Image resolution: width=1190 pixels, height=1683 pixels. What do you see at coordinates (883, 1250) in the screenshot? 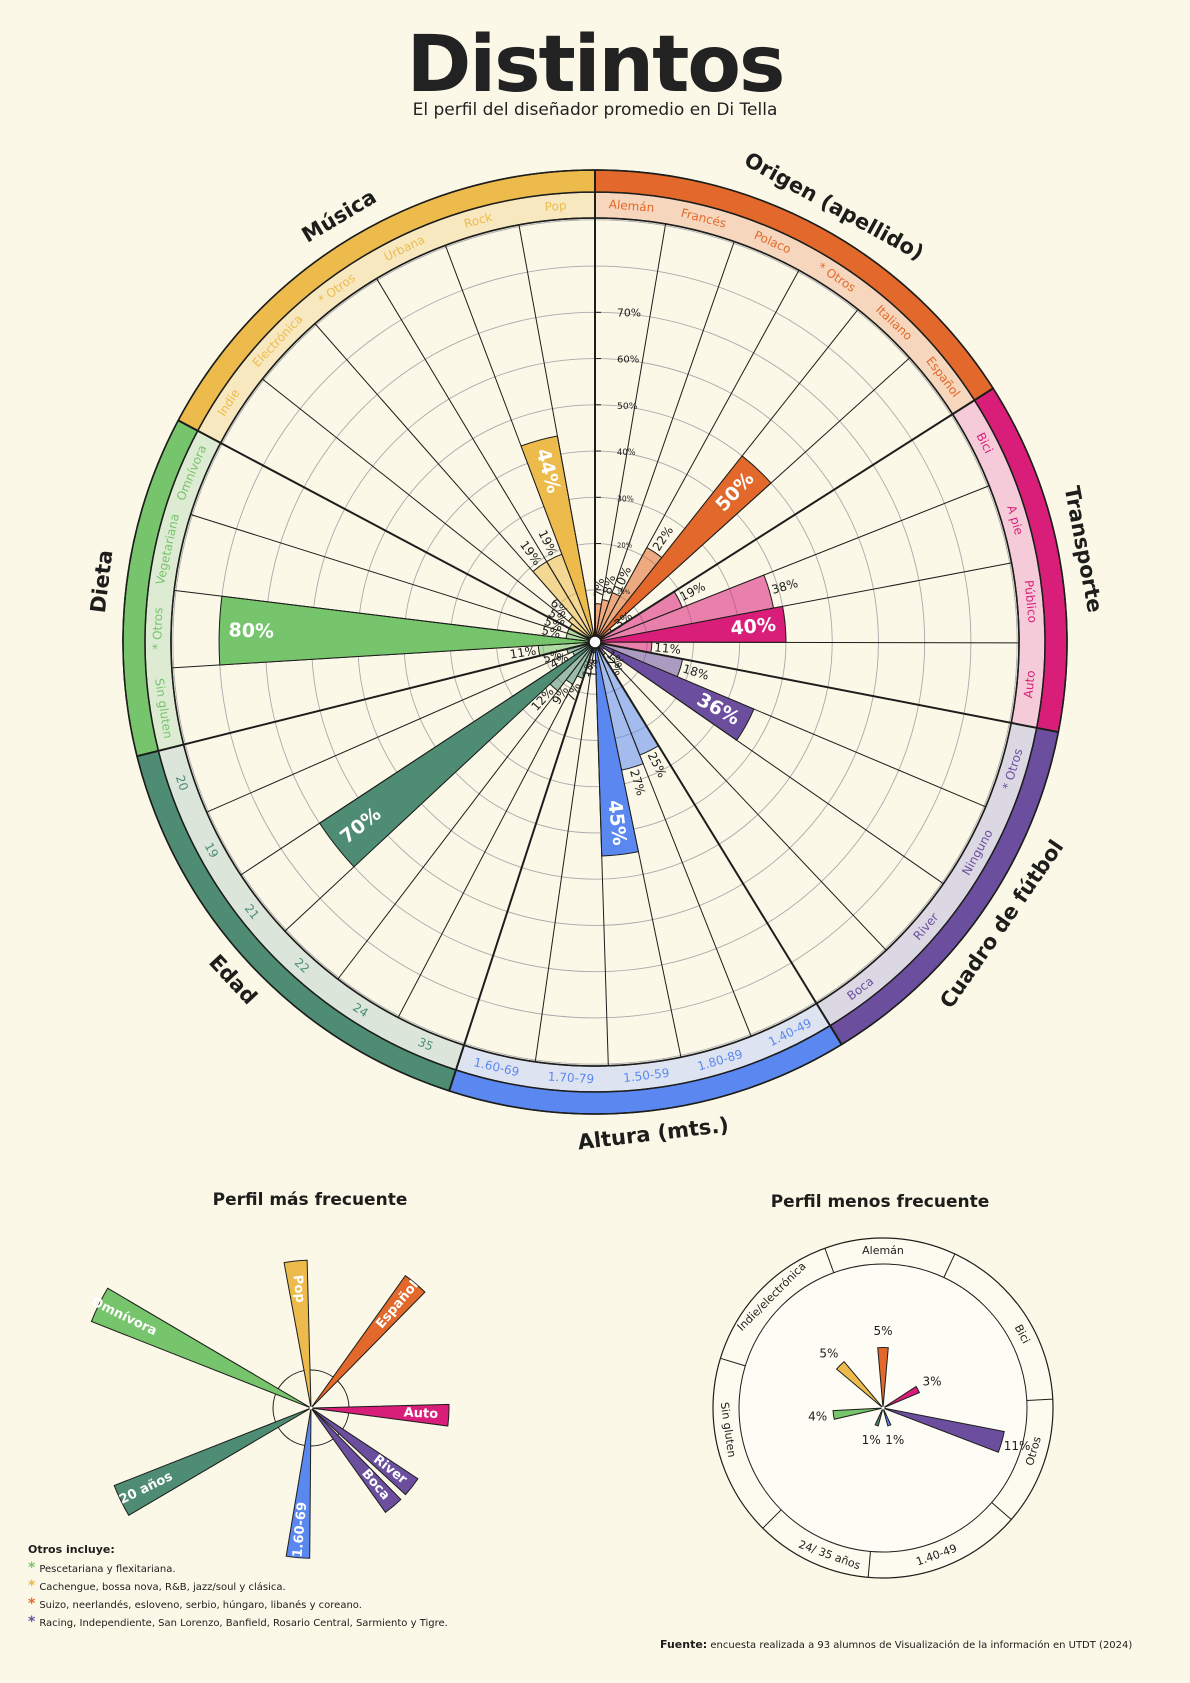
I see `small-ring-label: Alemán` at bounding box center [883, 1250].